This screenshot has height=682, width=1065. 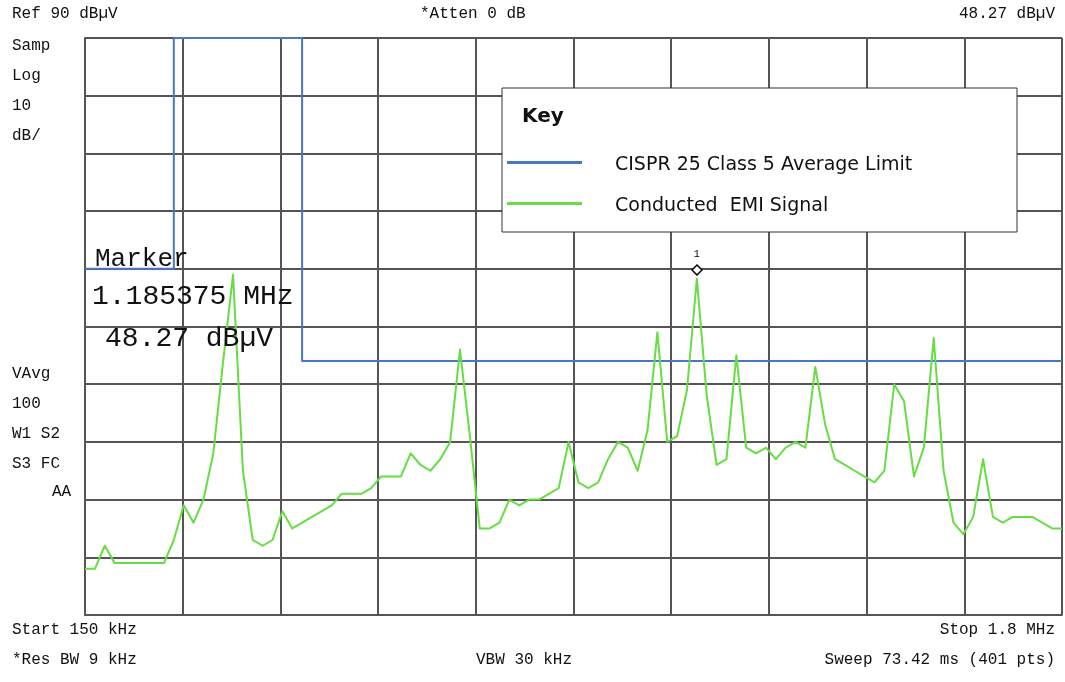 What do you see at coordinates (1007, 14) in the screenshot?
I see `text: 48.27 dBµV` at bounding box center [1007, 14].